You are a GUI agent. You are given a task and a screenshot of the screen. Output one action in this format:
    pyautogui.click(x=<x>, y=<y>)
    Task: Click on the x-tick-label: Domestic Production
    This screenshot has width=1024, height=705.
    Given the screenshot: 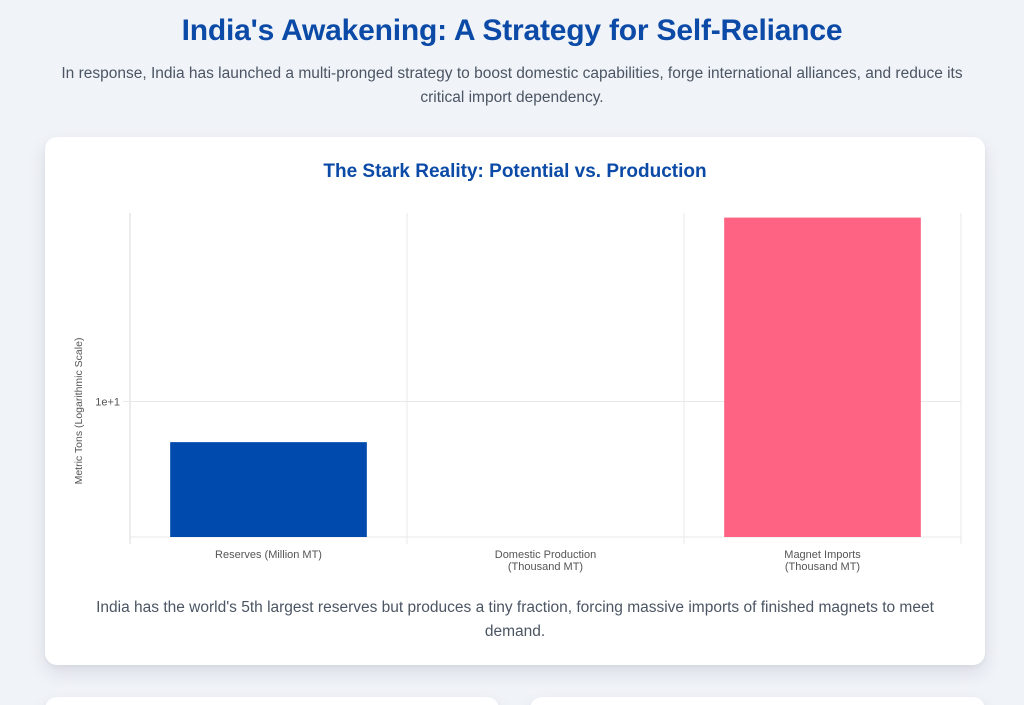 What is the action you would take?
    pyautogui.click(x=546, y=555)
    